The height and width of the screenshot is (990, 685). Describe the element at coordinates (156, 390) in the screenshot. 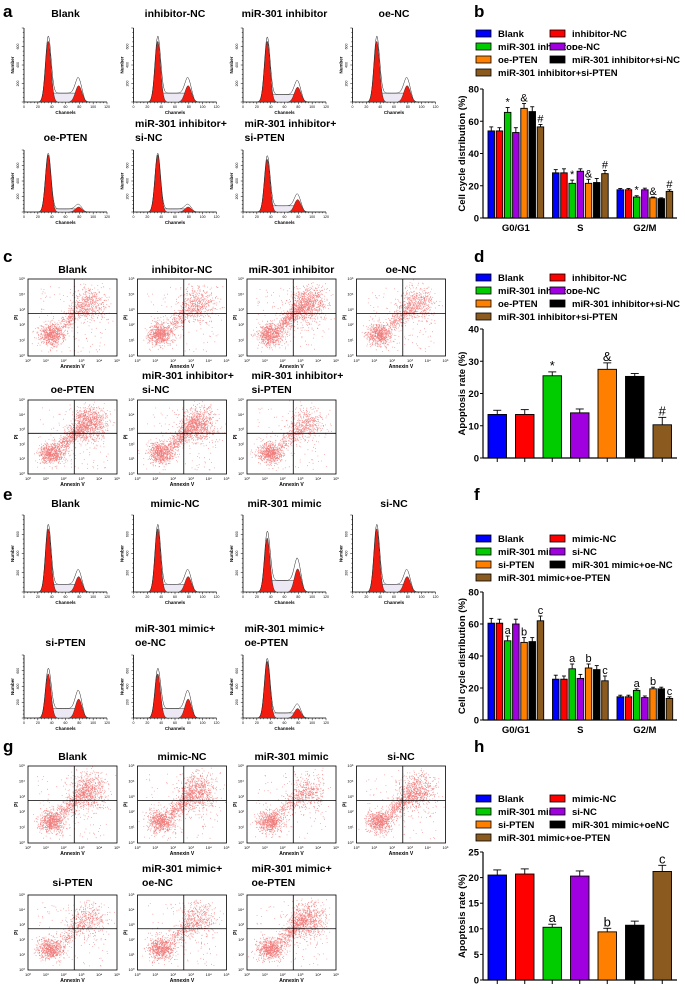

I see `plot-title-line: si-NC` at that location.